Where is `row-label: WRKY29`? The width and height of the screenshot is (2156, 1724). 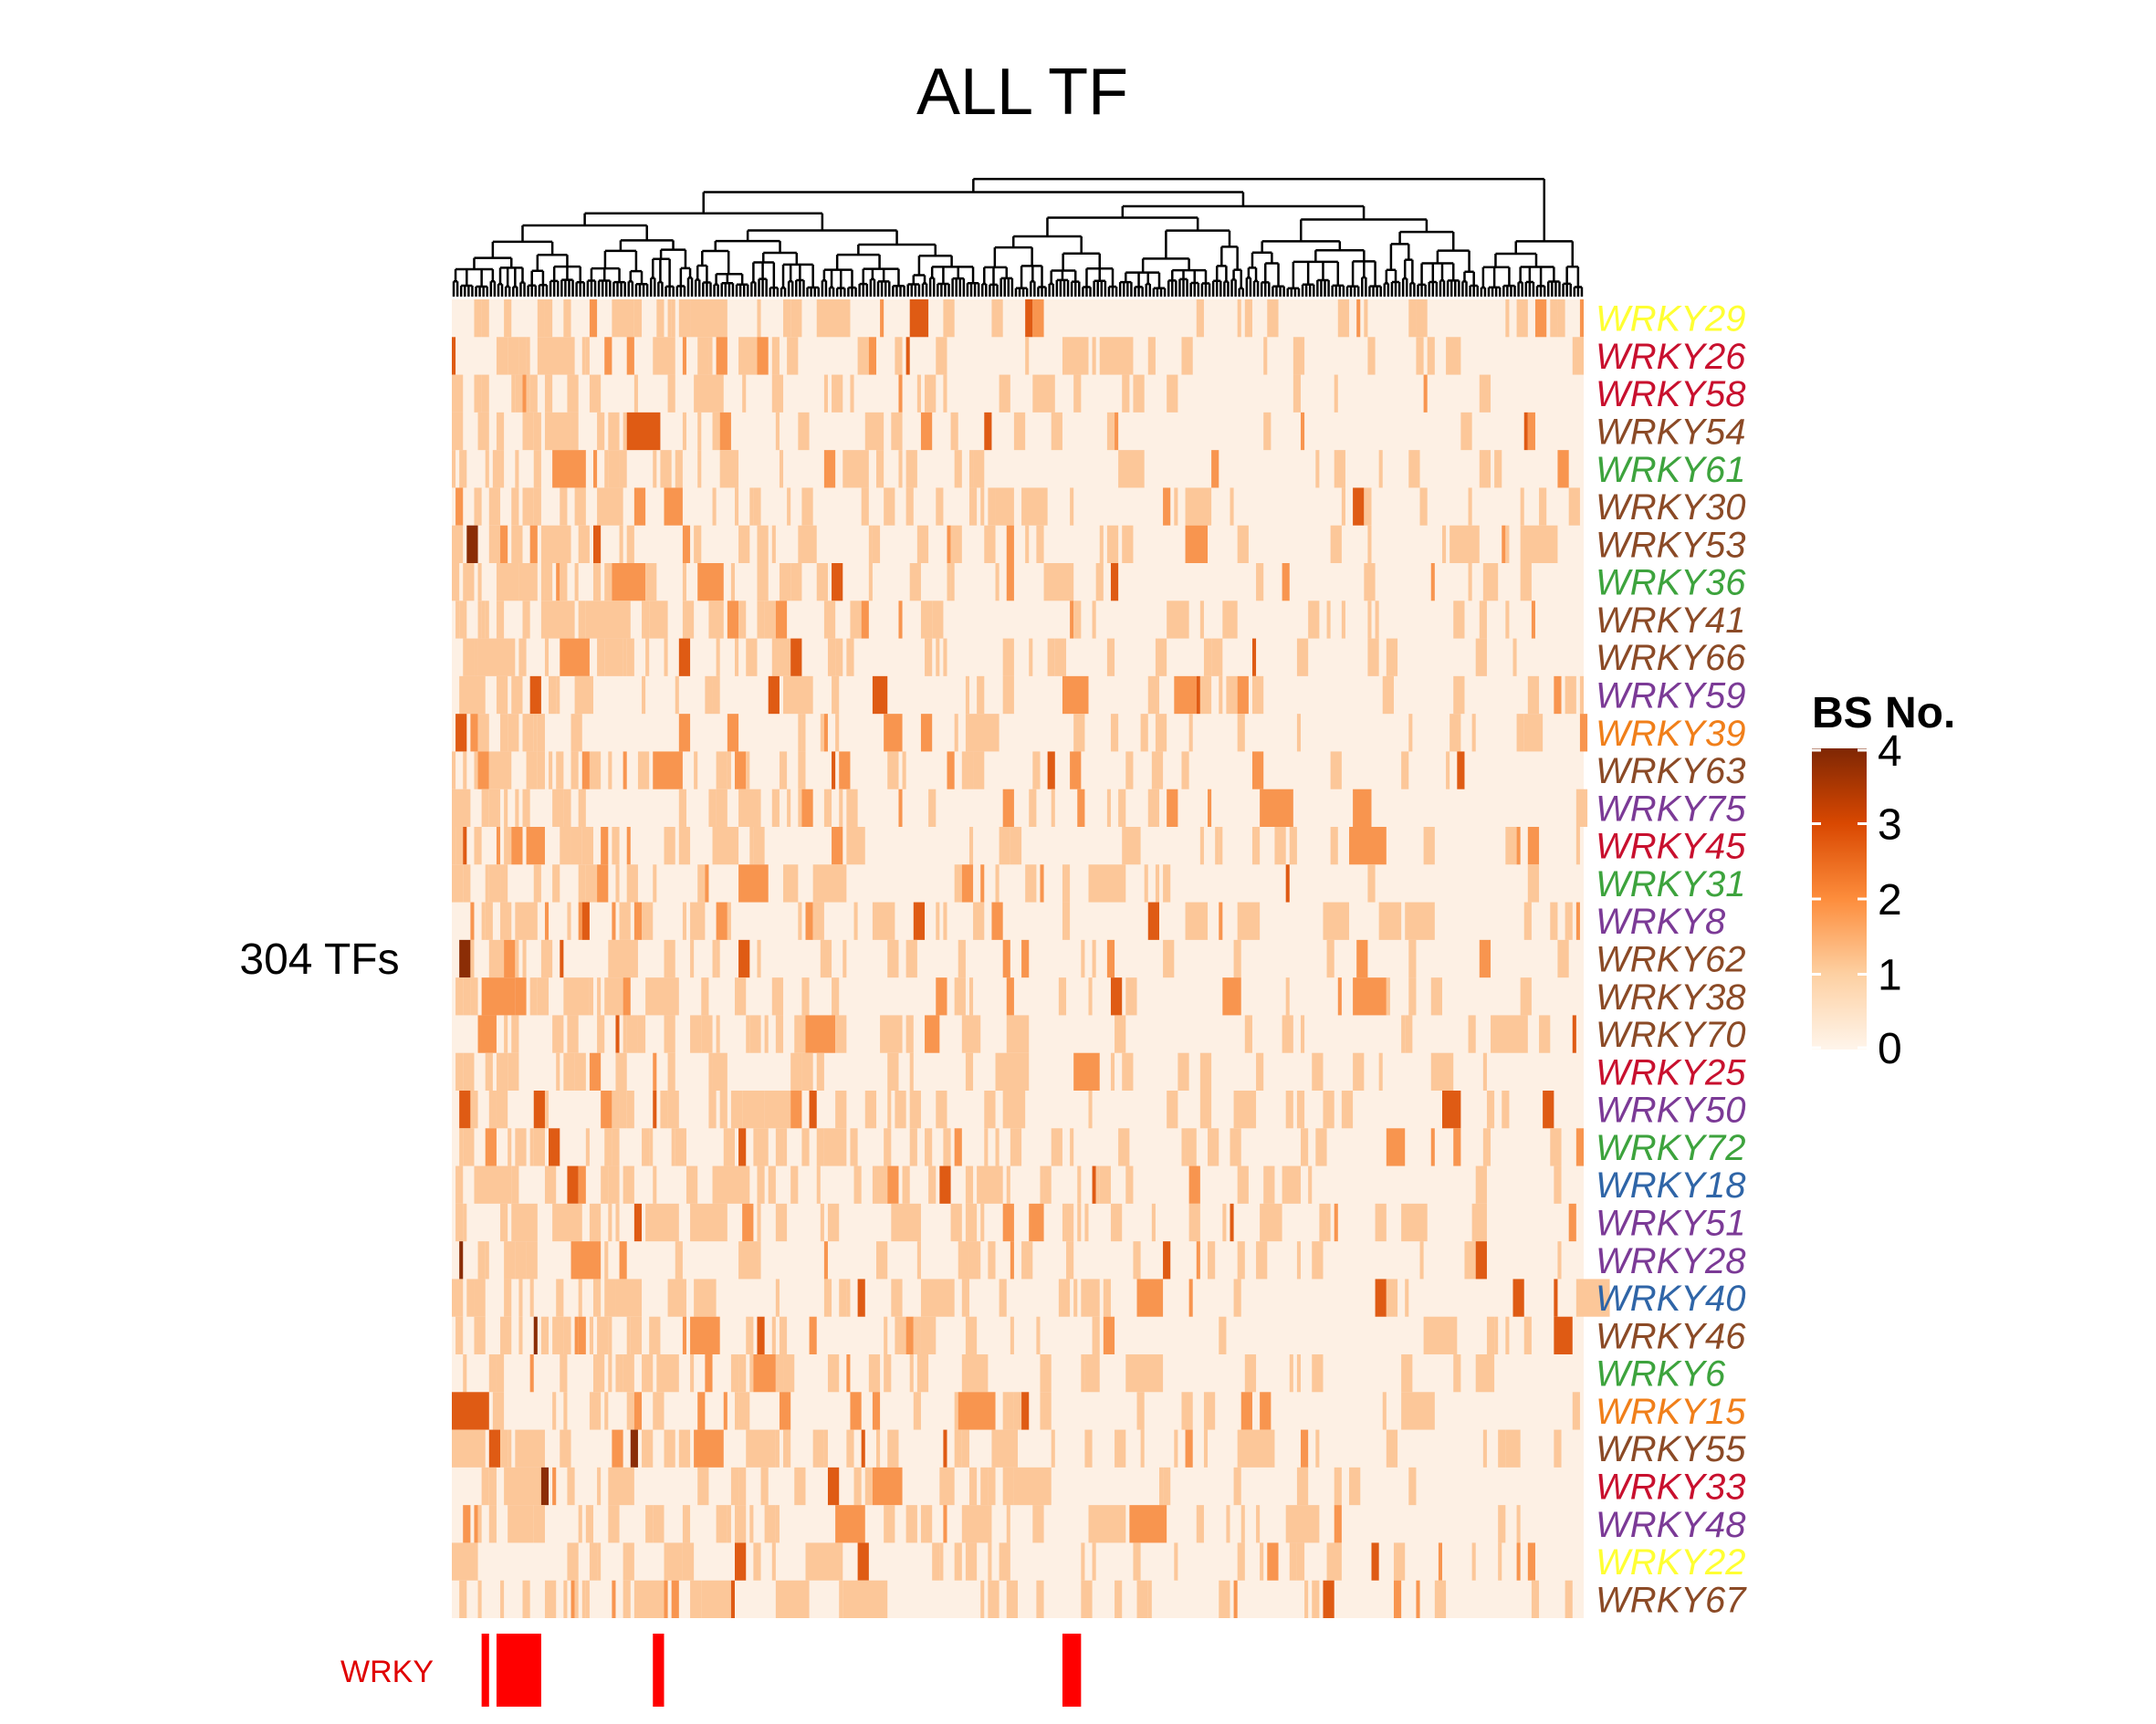
row-label: WRKY29 is located at coordinates (1671, 319).